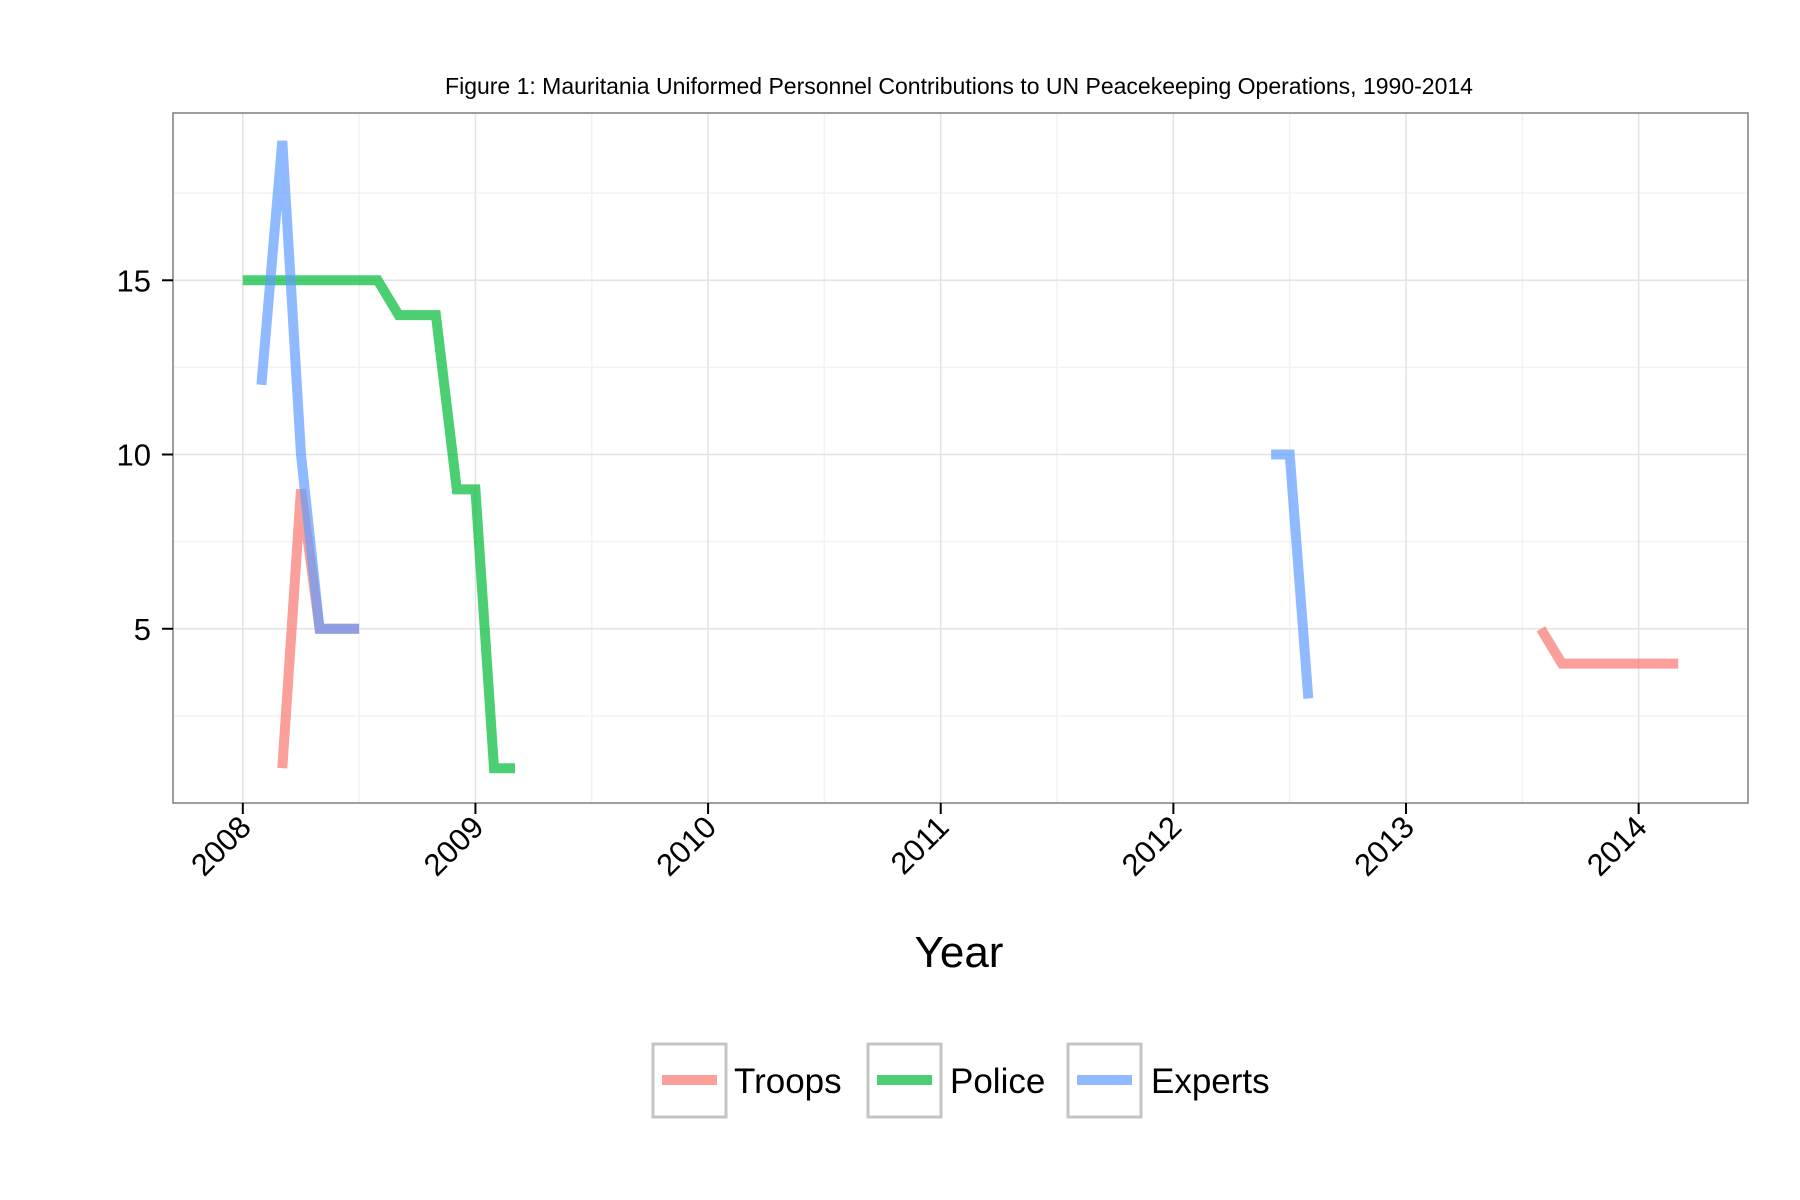  What do you see at coordinates (1607, 647) in the screenshot?
I see `series-line-troops` at bounding box center [1607, 647].